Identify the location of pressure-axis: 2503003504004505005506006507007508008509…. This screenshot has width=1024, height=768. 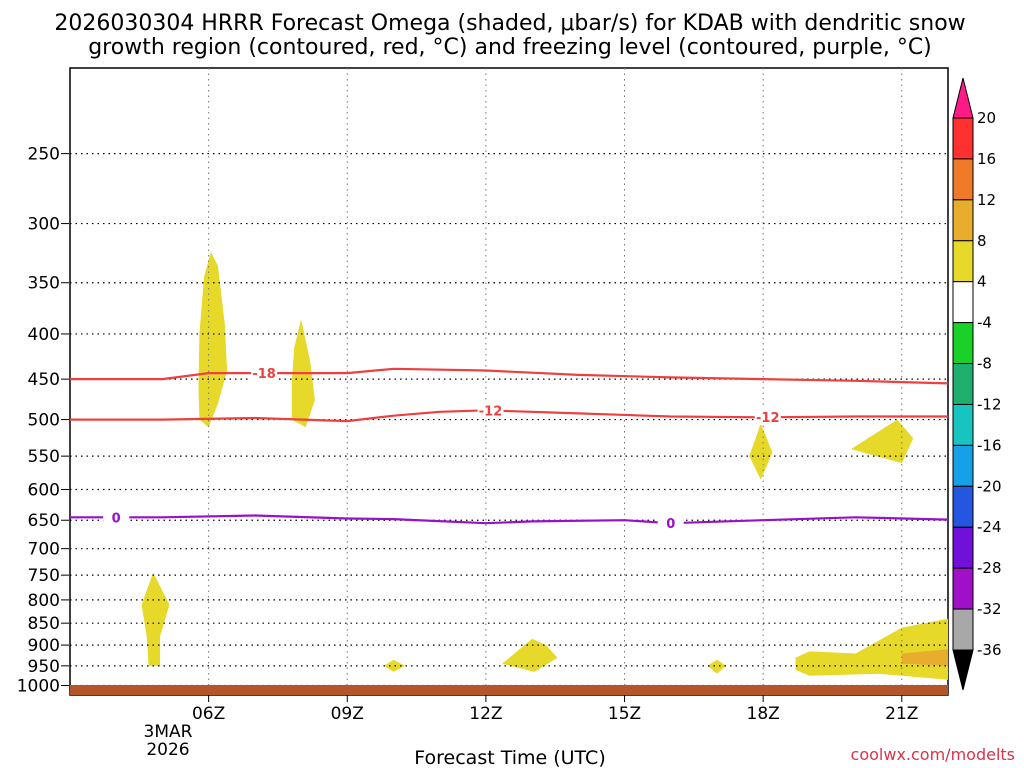
(43, 421).